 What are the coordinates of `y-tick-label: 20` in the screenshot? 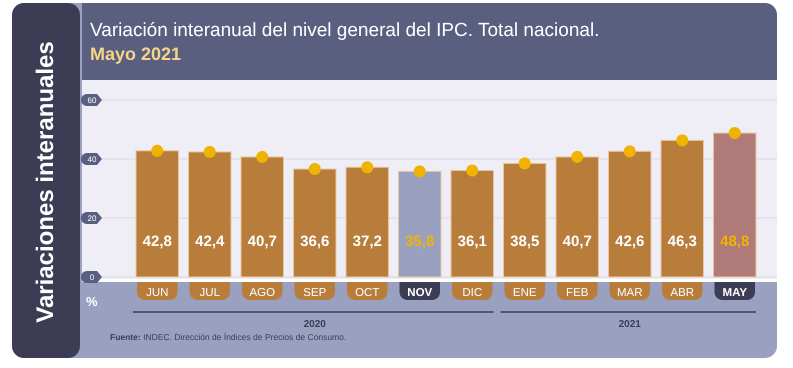 It's located at (92, 218).